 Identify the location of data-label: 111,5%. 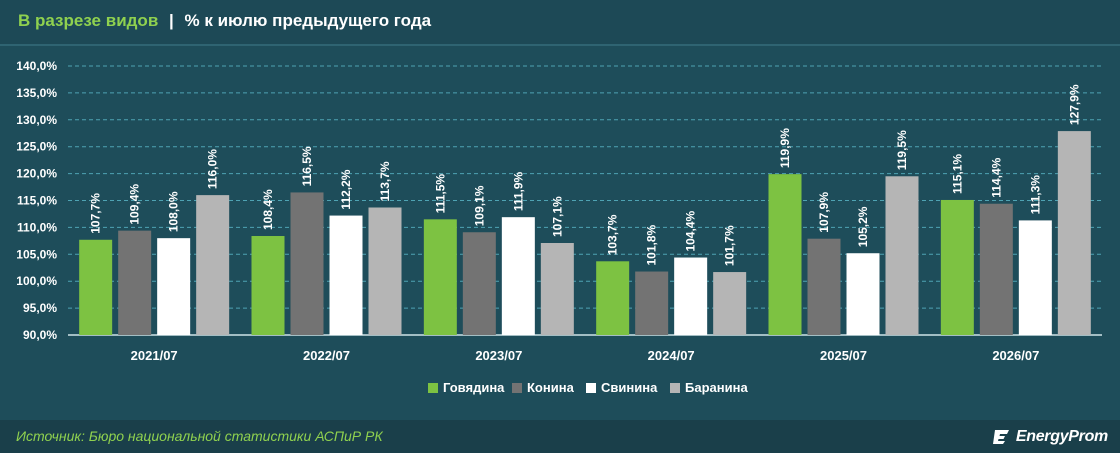
(440, 194).